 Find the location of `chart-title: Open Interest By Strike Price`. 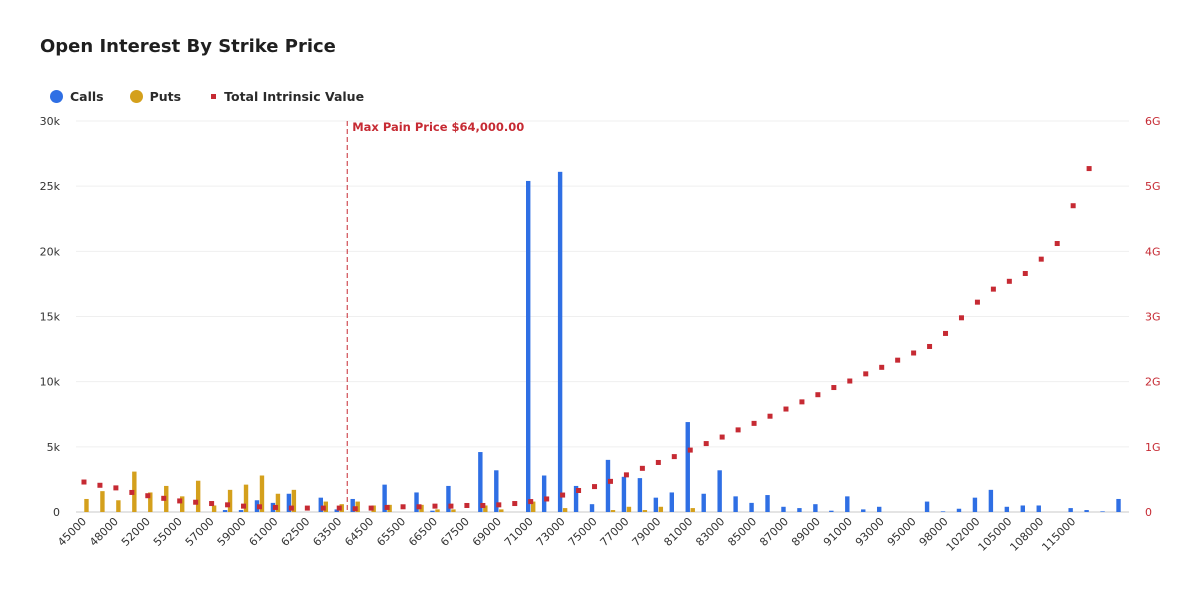

chart-title: Open Interest By Strike Price is located at coordinates (188, 46).